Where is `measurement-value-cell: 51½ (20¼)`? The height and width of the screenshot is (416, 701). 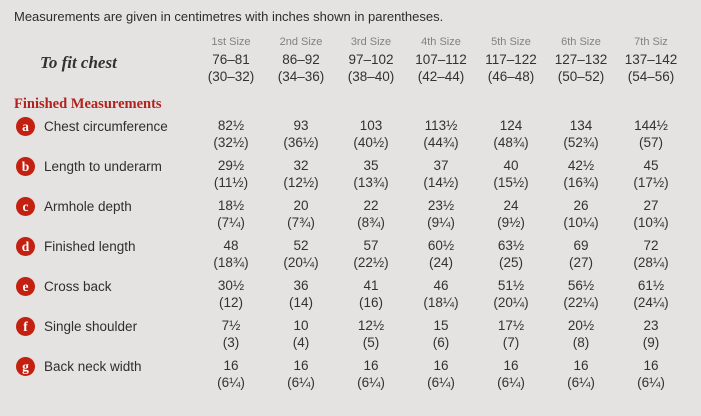
measurement-value-cell: 51½ (20¼) is located at coordinates (511, 297).